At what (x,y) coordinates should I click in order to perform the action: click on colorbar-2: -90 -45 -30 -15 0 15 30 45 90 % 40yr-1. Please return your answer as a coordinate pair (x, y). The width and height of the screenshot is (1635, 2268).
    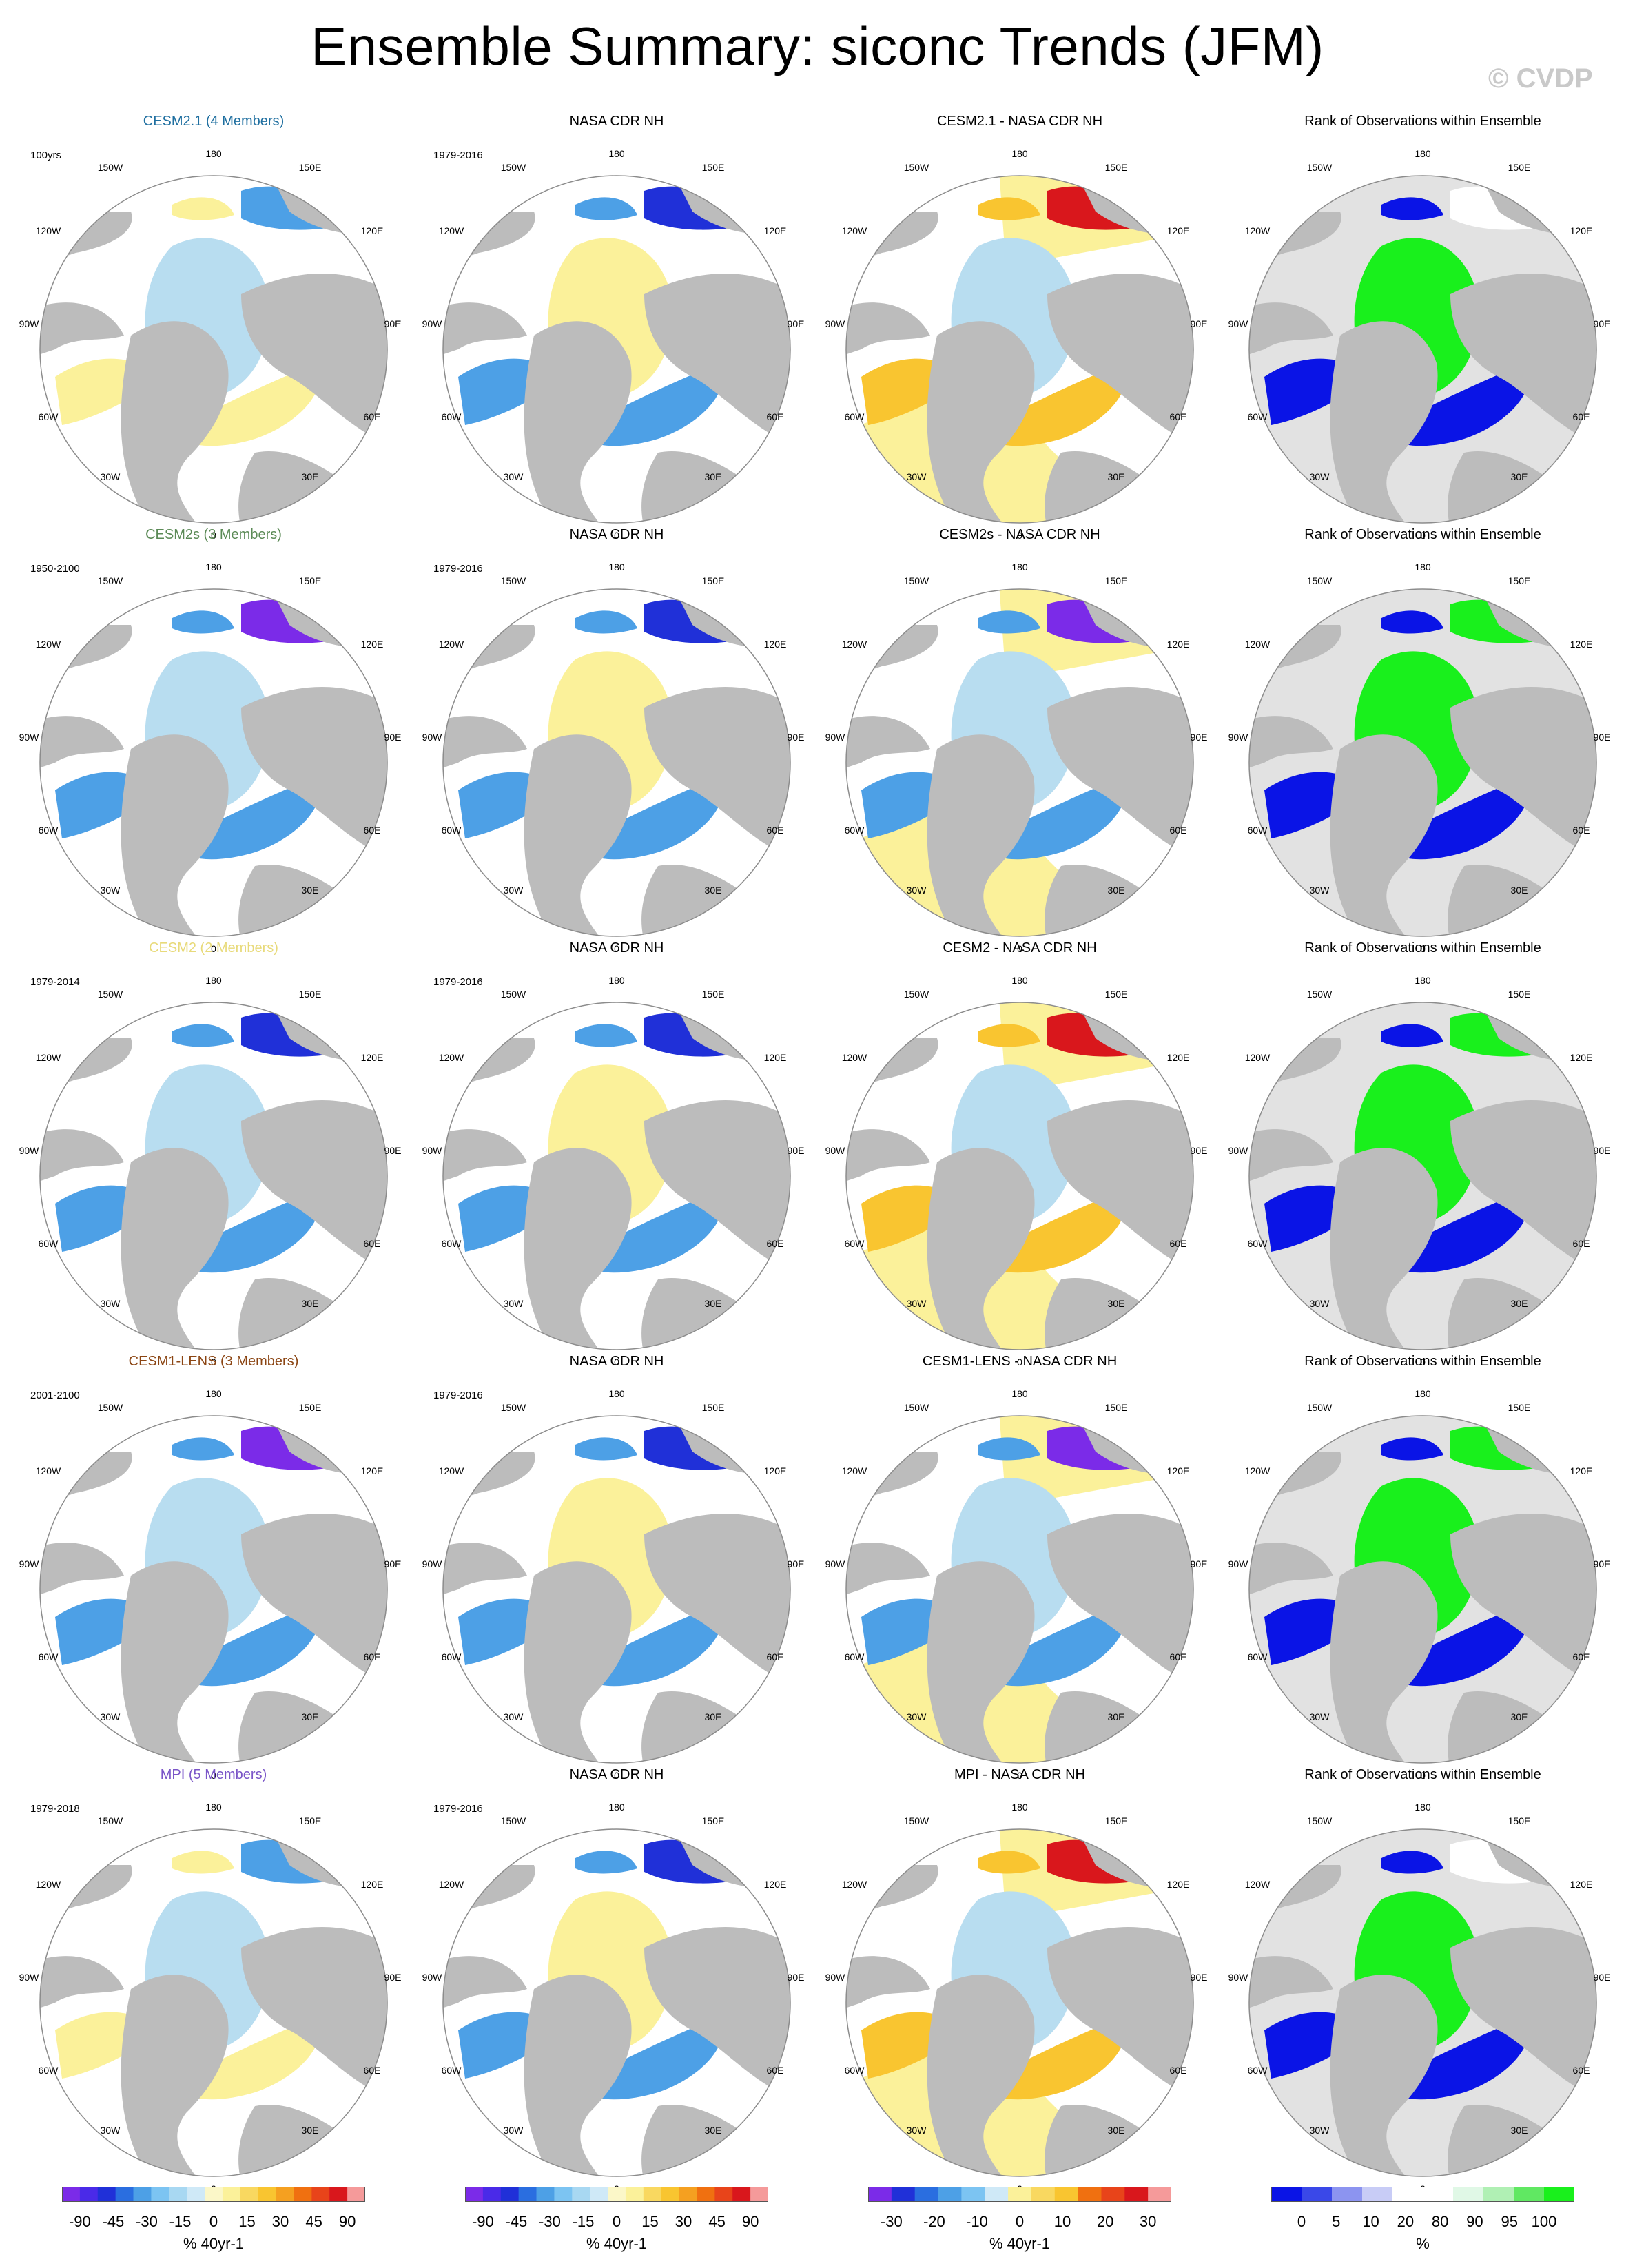
    Looking at the image, I should click on (651, 2226).